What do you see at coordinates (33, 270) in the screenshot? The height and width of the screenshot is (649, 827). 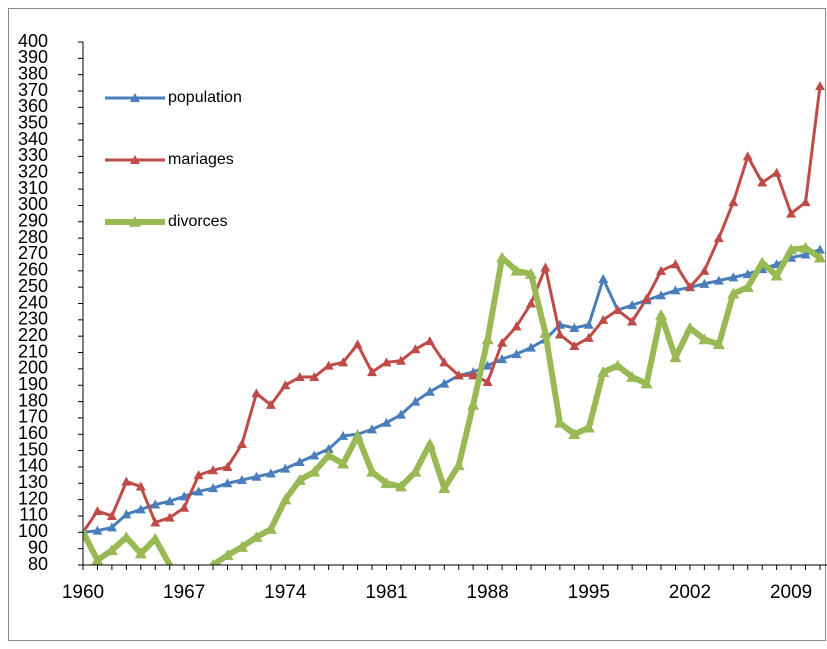 I see `y-tick-label: 260` at bounding box center [33, 270].